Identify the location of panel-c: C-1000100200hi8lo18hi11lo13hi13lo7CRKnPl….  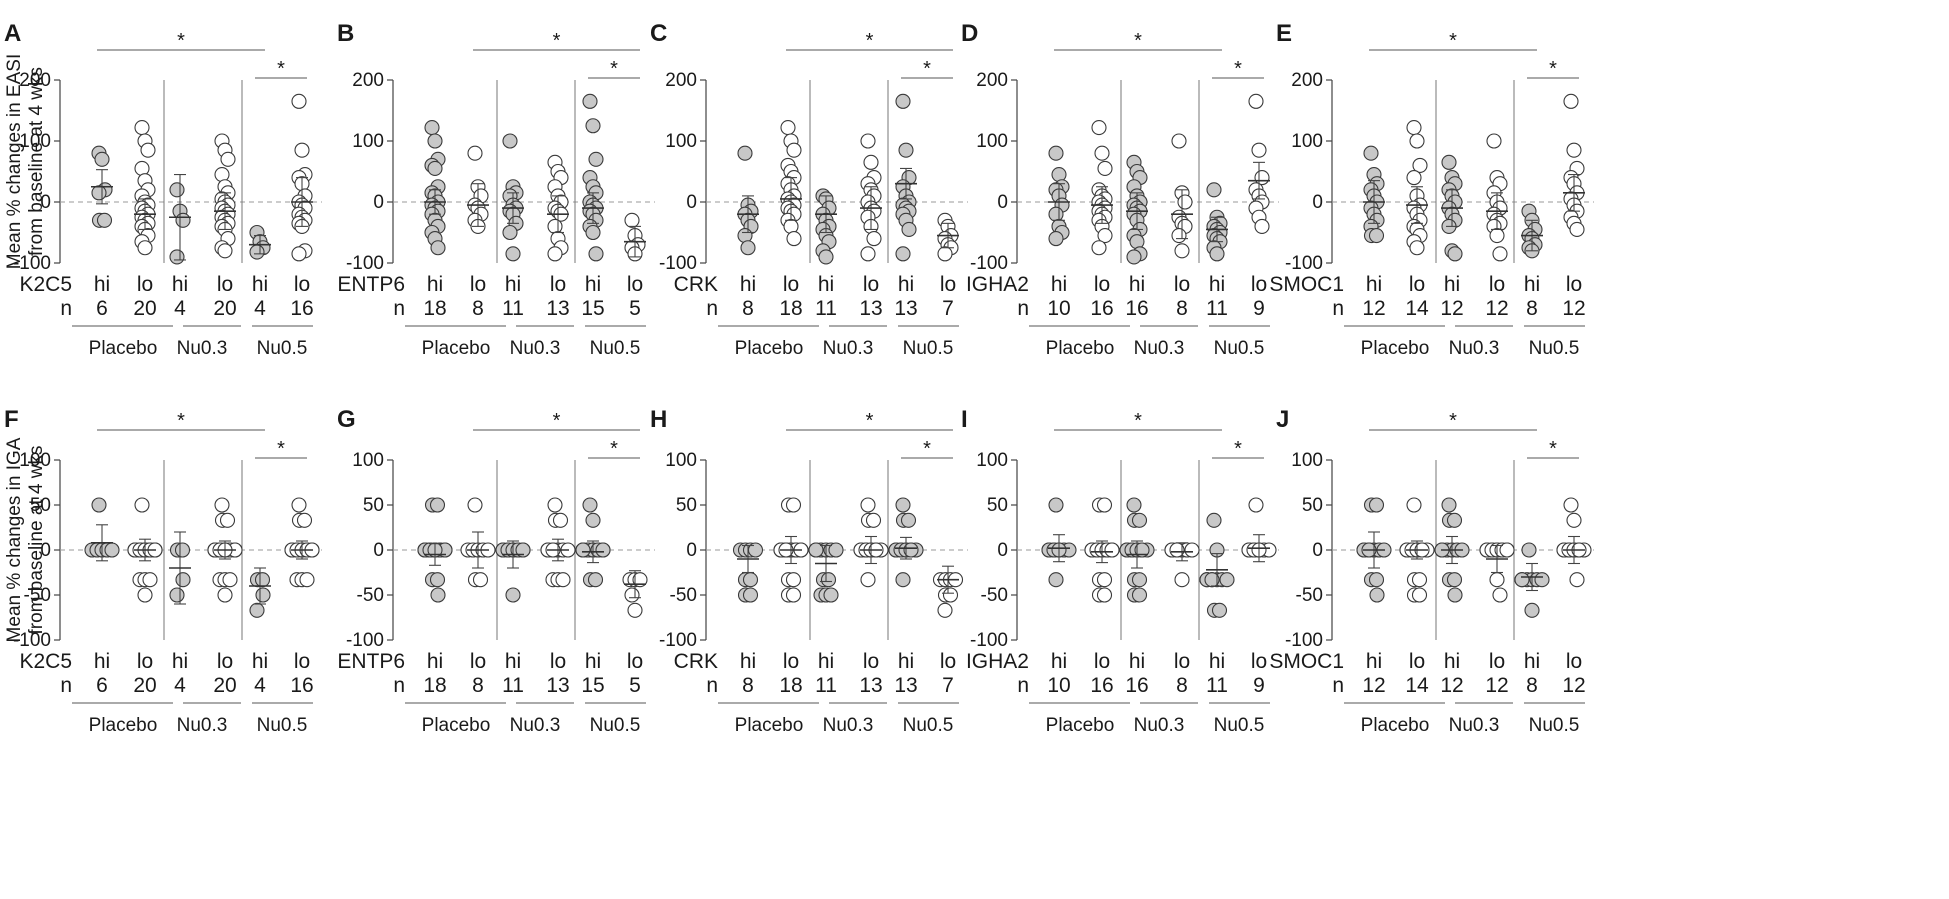
(809, 189).